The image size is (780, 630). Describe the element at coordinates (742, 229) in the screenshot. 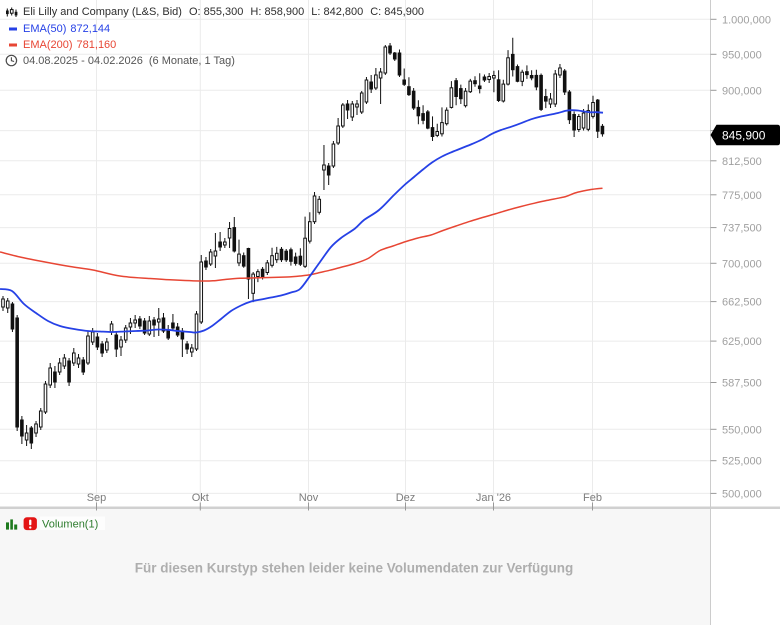

I see `svg-text: 737,500` at that location.